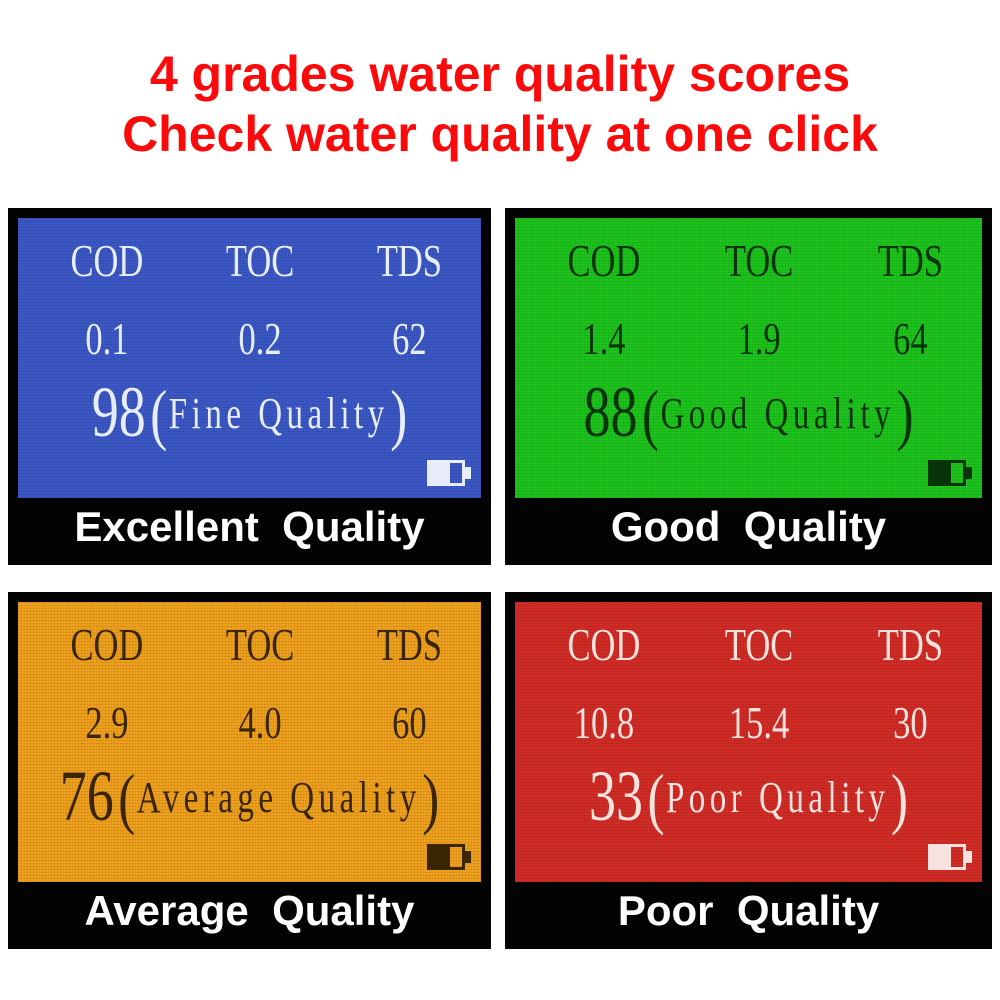 The height and width of the screenshot is (1000, 1000). I want to click on cod-value: 2.9, so click(107, 722).